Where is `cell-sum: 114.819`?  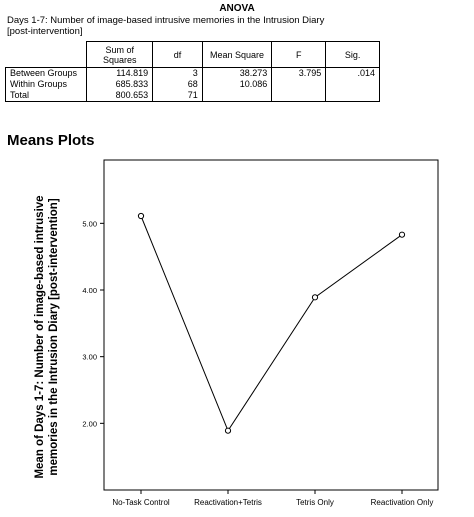
cell-sum: 114.819 is located at coordinates (120, 73).